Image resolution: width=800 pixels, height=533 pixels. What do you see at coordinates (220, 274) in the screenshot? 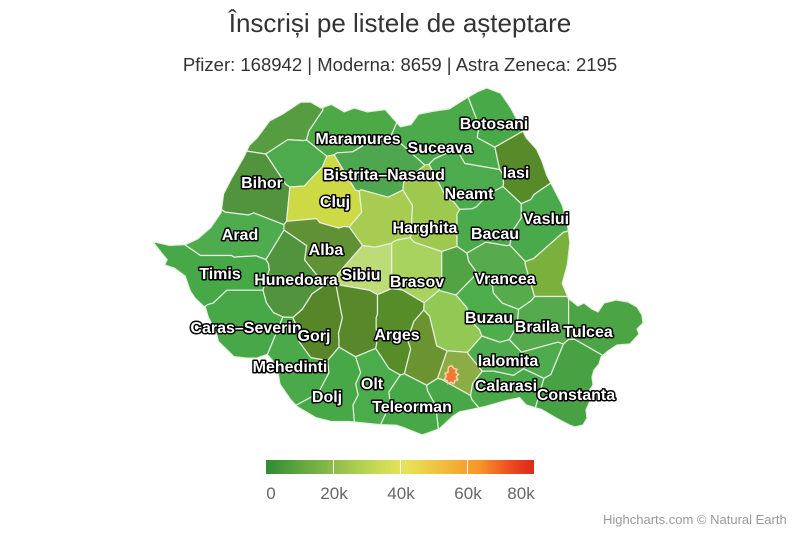
I see `svg-text: Timis` at bounding box center [220, 274].